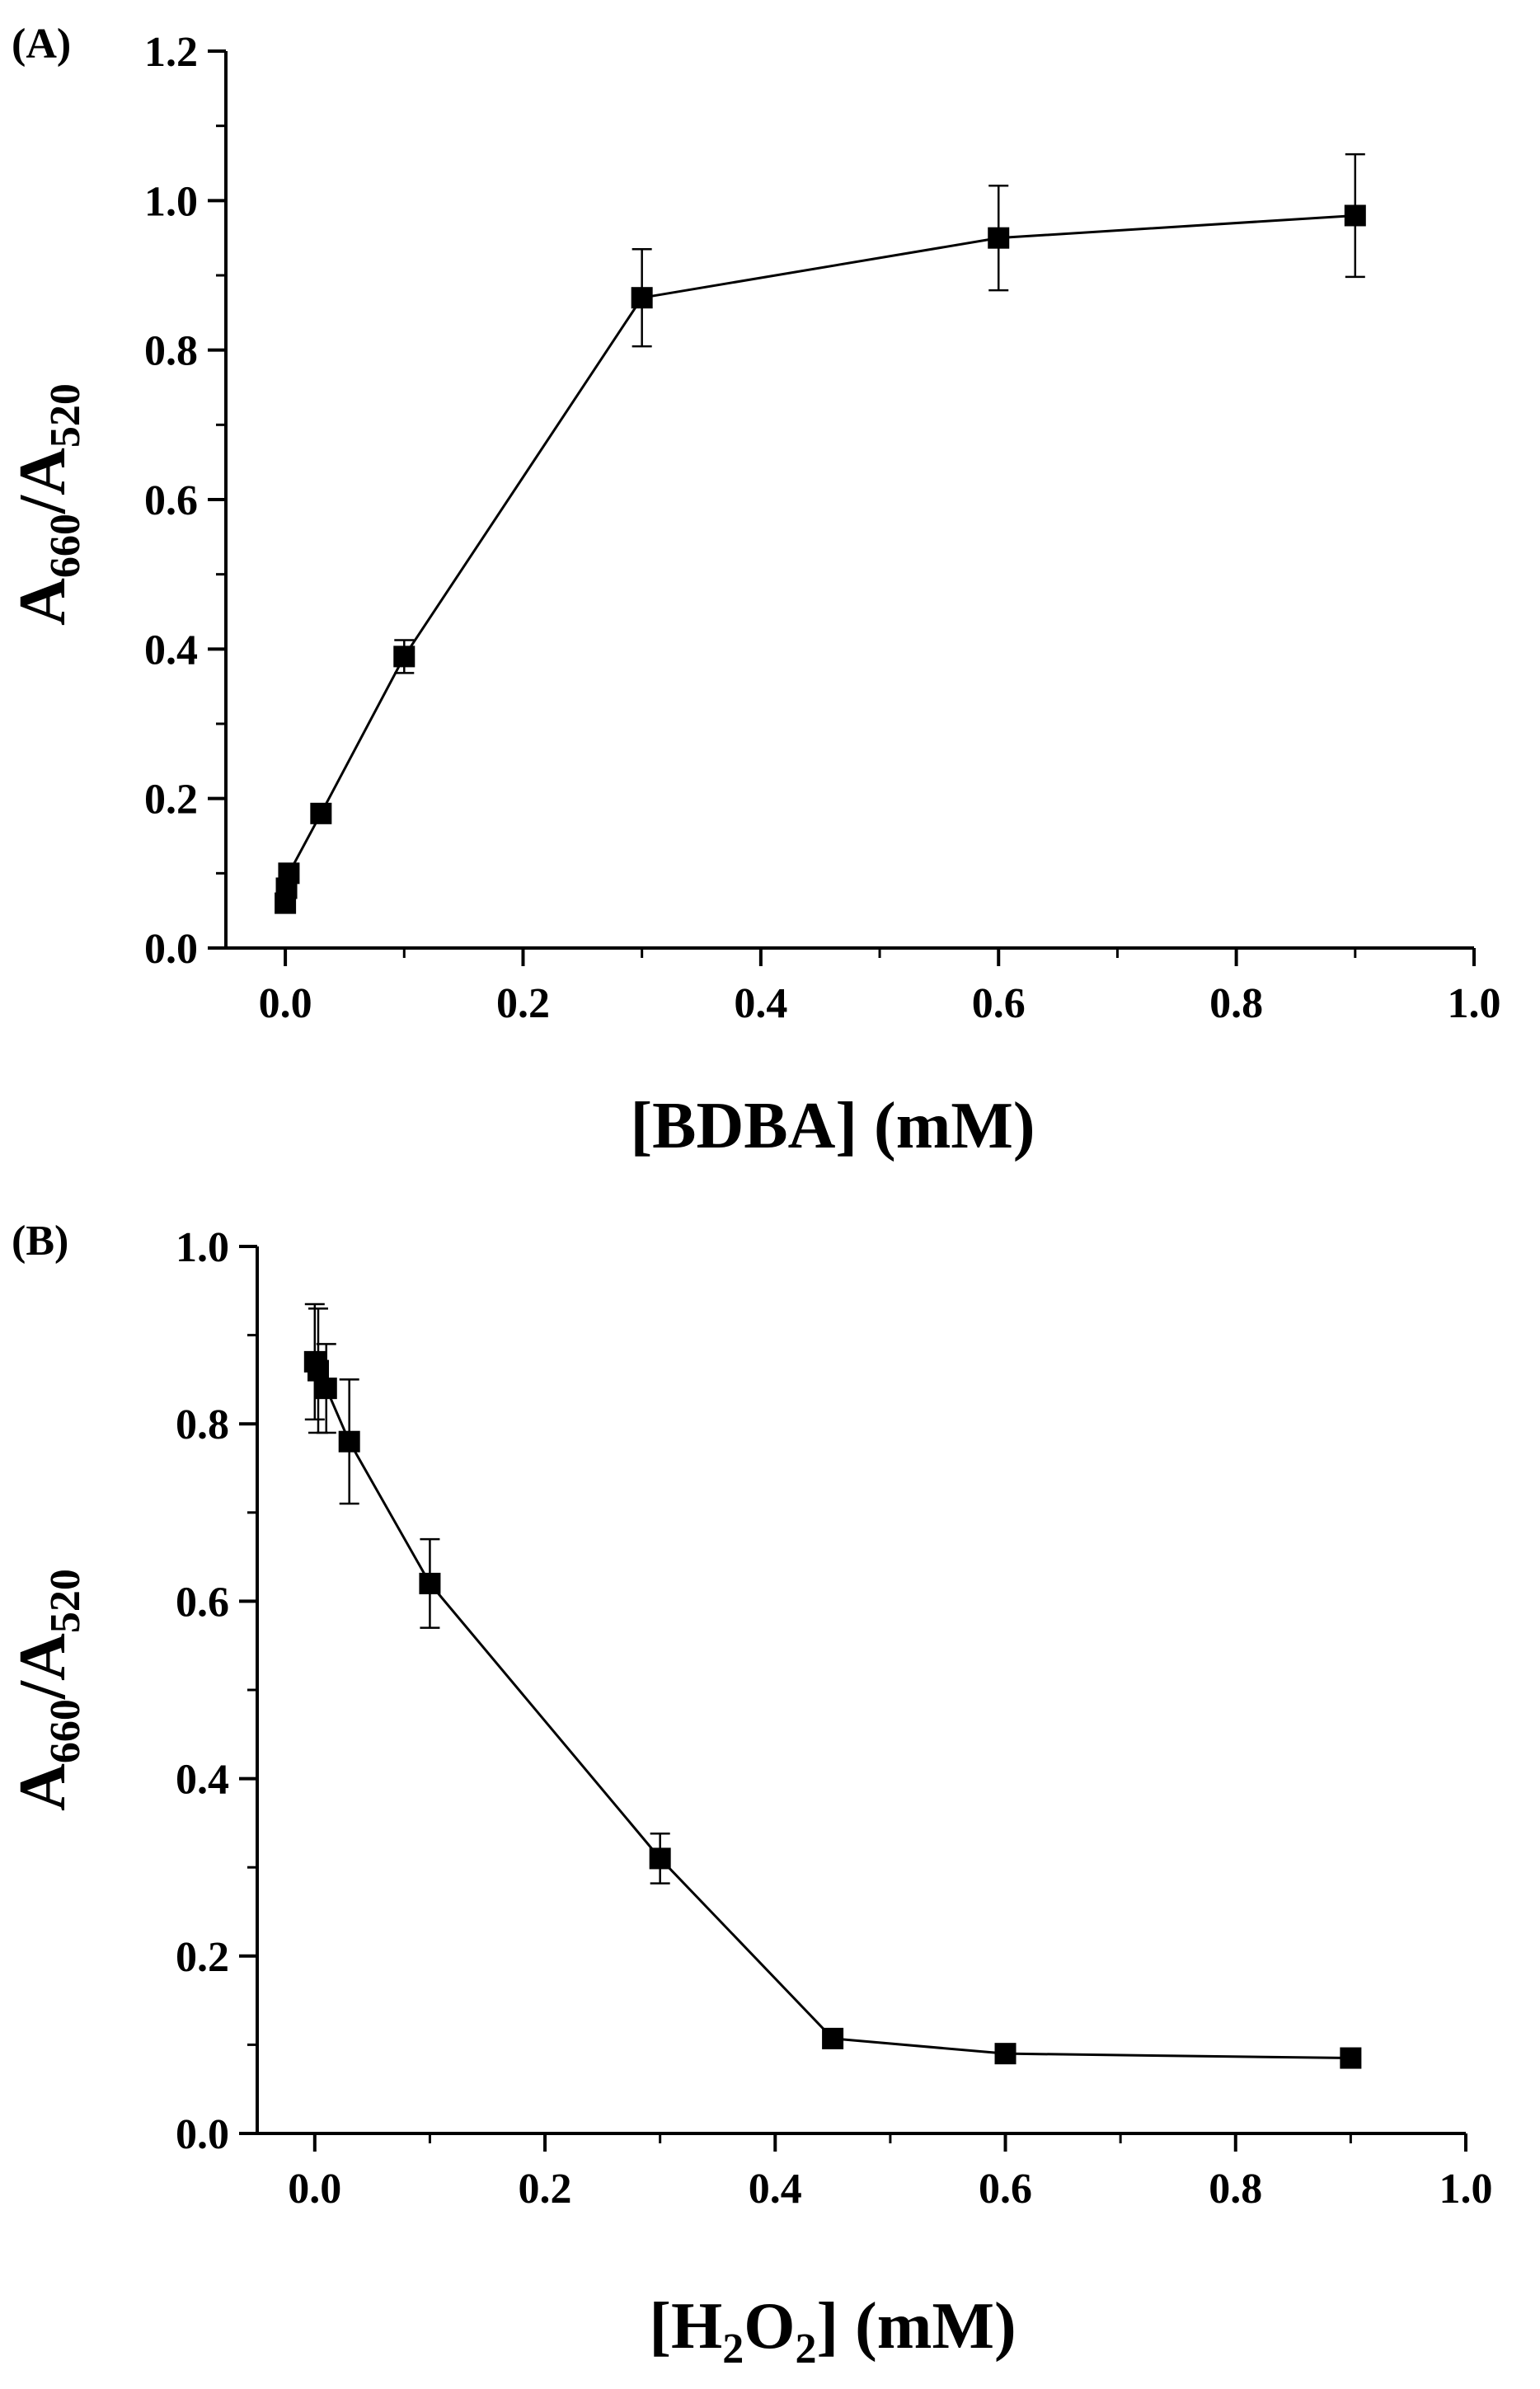  What do you see at coordinates (775, 2189) in the screenshot?
I see `panel-b-x-tick-label: 0.4` at bounding box center [775, 2189].